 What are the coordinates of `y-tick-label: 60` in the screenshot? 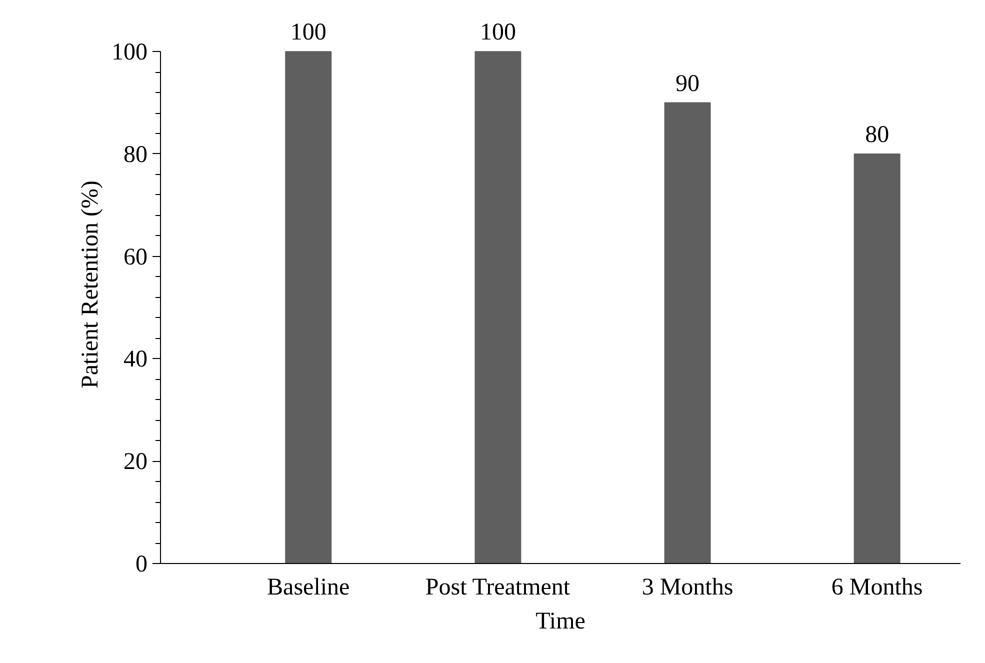 It's located at (136, 257).